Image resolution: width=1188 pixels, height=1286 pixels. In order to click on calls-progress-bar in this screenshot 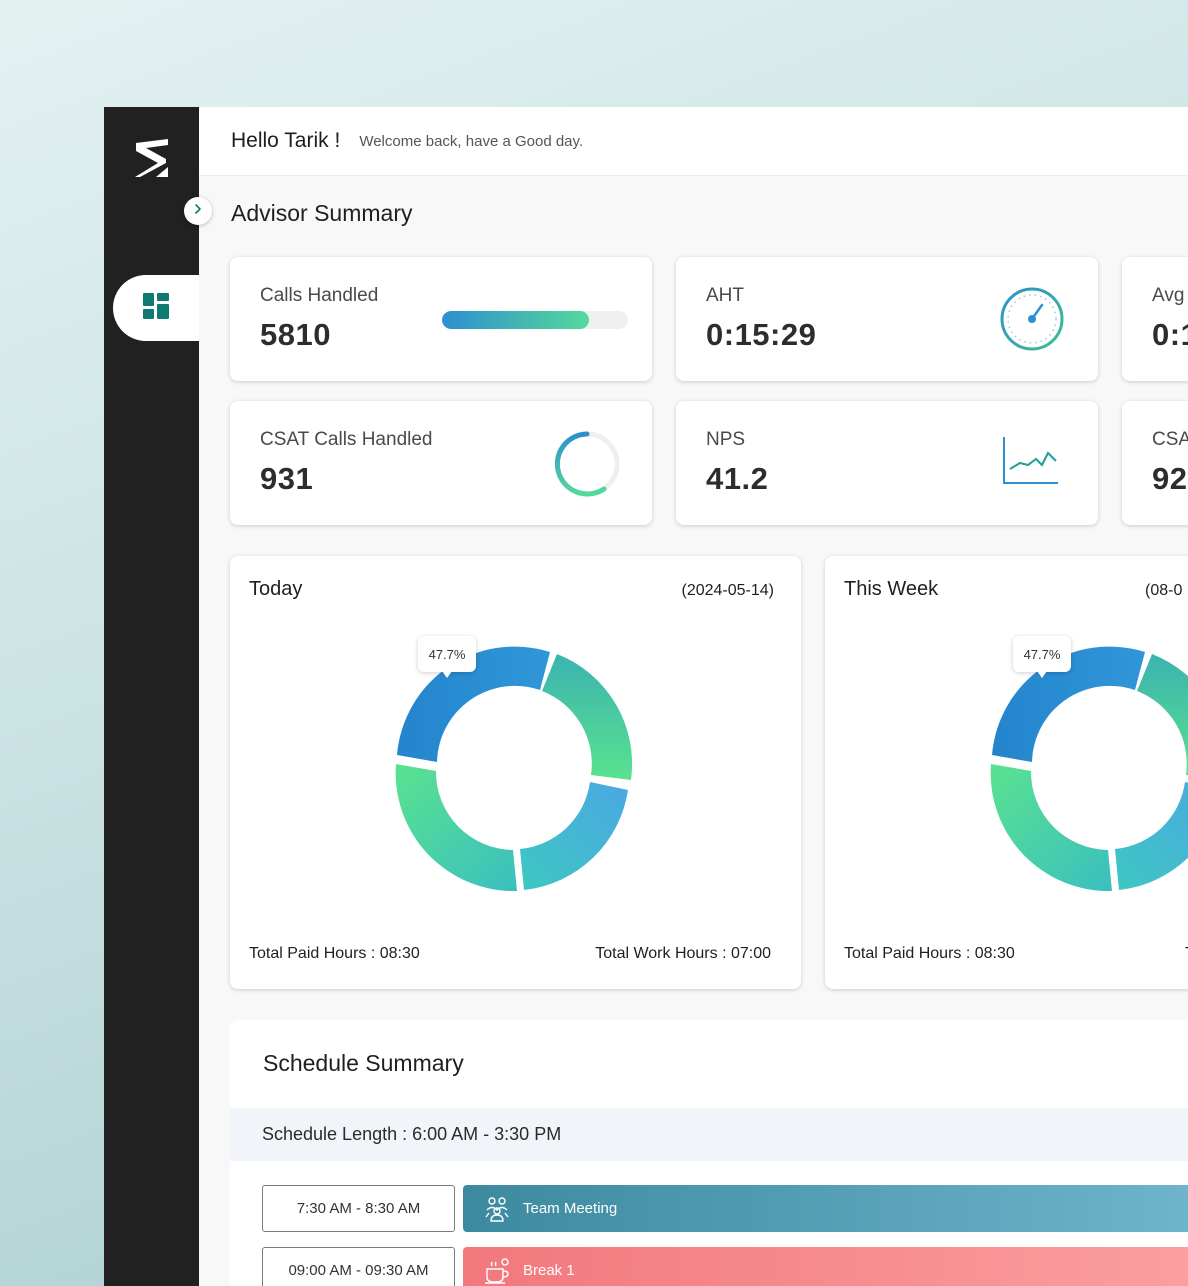, I will do `click(535, 320)`.